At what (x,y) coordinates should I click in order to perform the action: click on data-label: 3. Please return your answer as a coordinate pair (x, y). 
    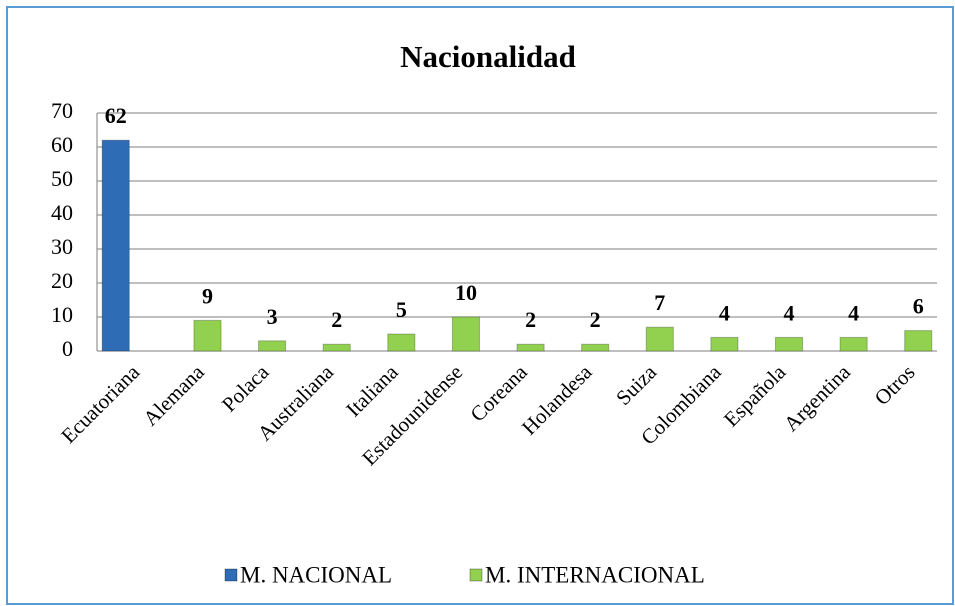
    Looking at the image, I should click on (272, 316).